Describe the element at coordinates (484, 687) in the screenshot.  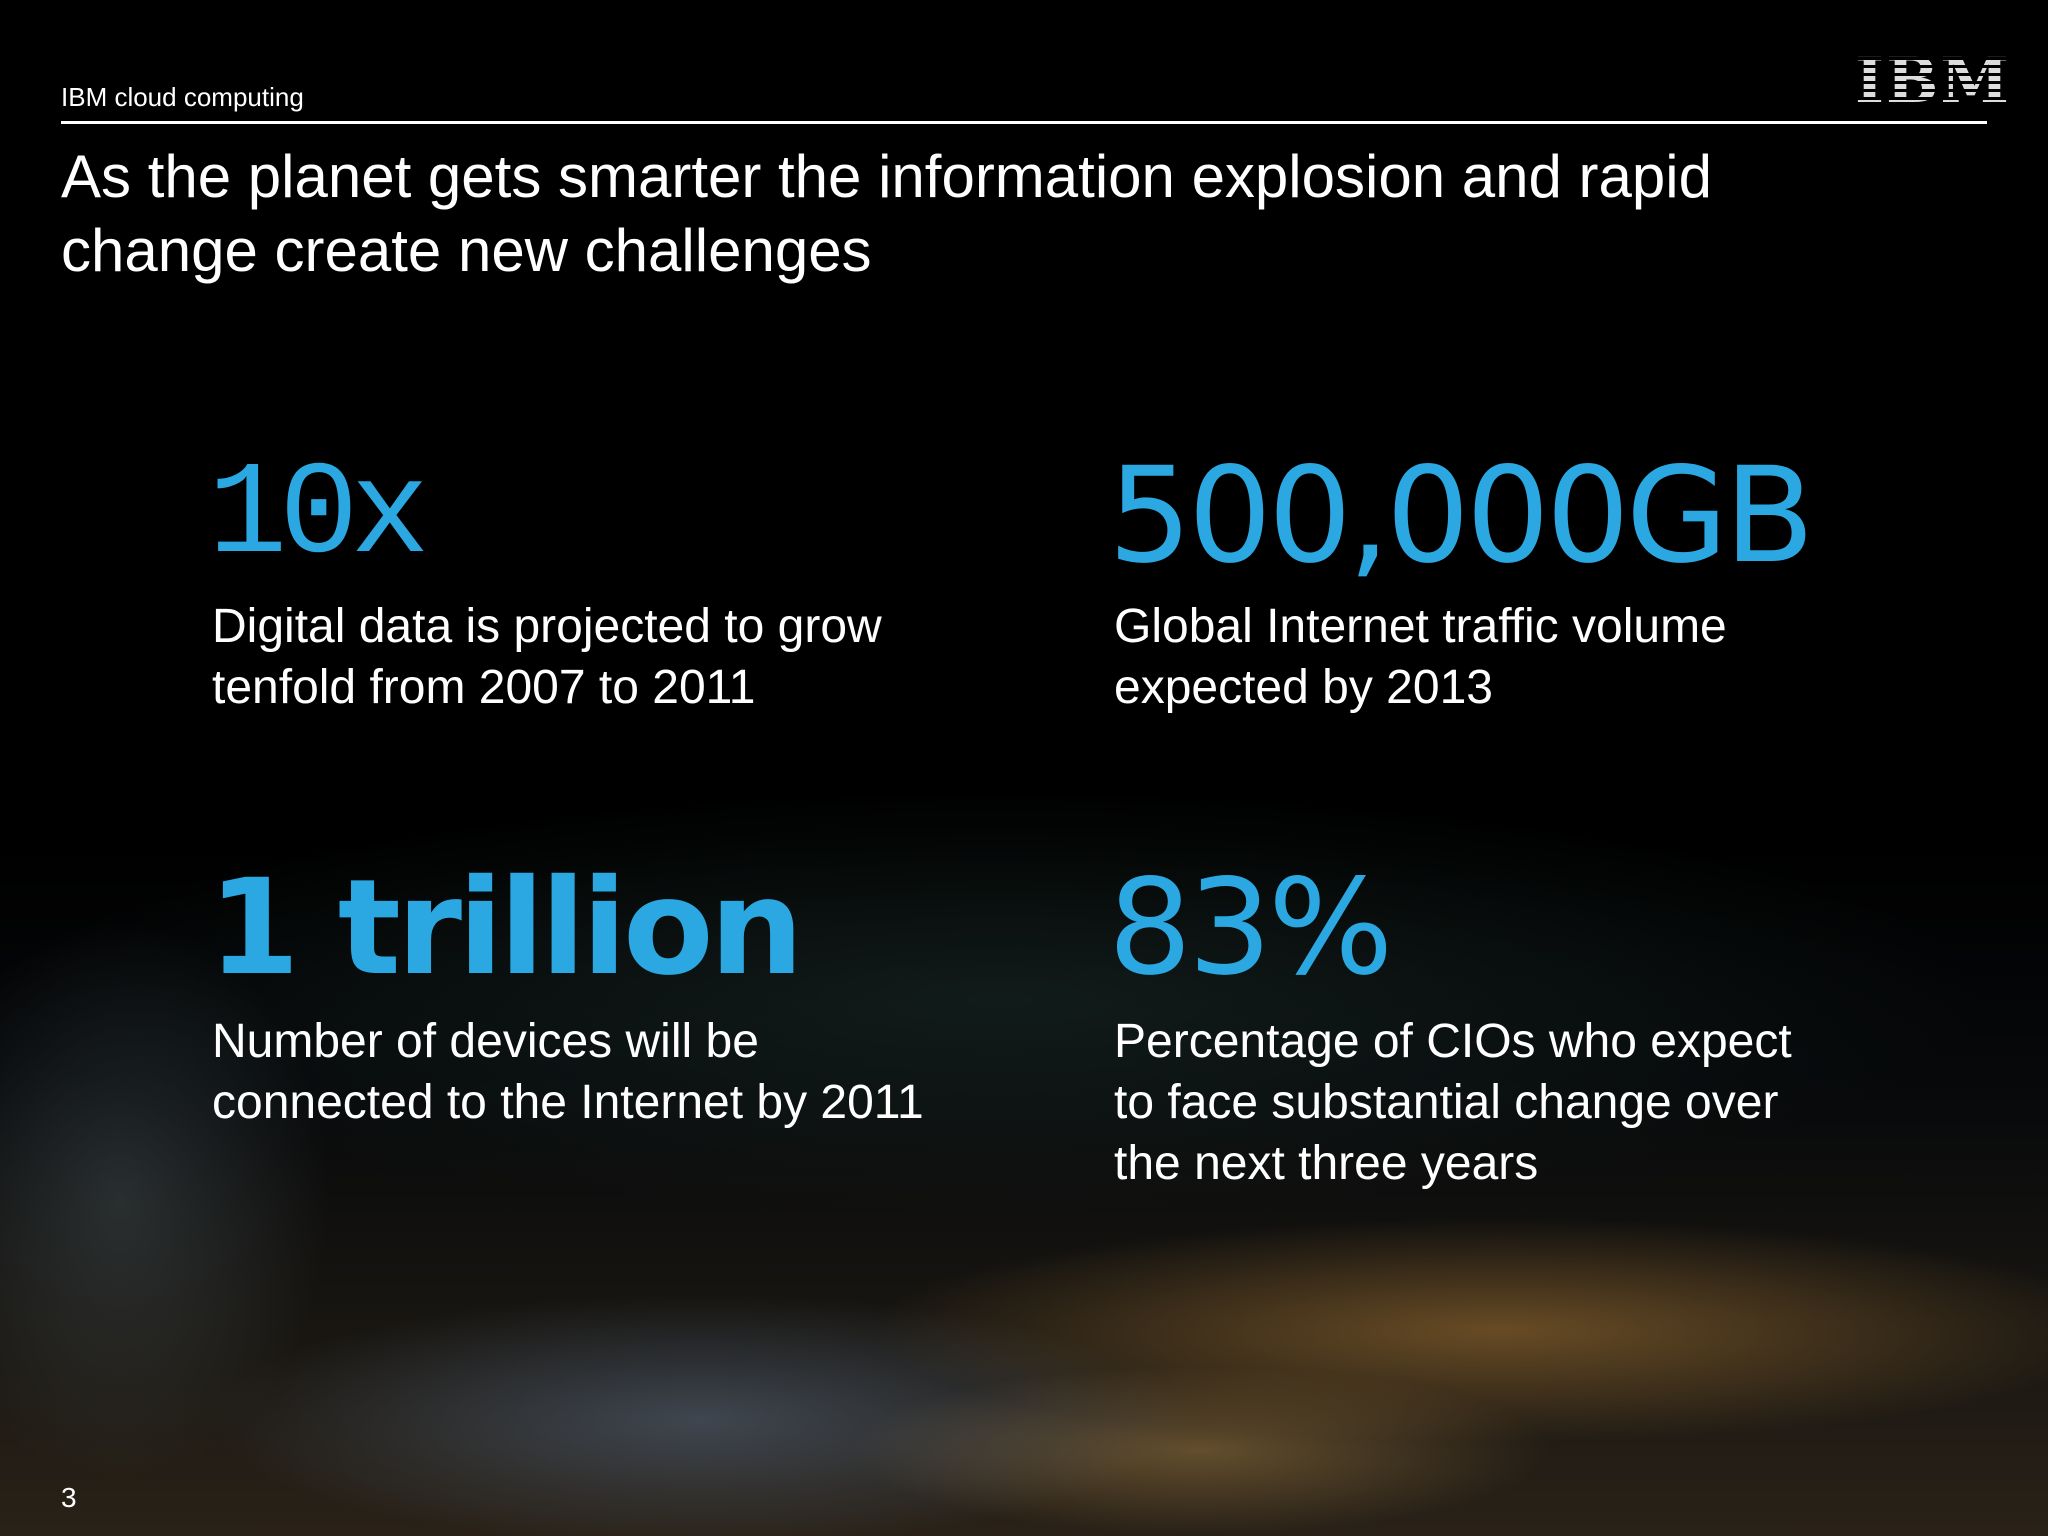
I see `text-line: tenfold from 2007 to 2011` at that location.